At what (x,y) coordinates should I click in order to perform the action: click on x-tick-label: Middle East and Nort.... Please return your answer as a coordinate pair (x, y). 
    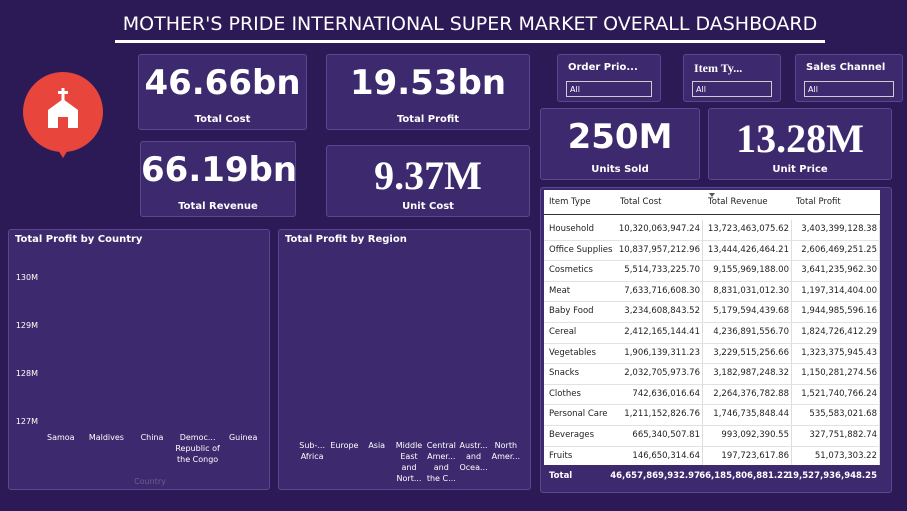
    Looking at the image, I should click on (409, 462).